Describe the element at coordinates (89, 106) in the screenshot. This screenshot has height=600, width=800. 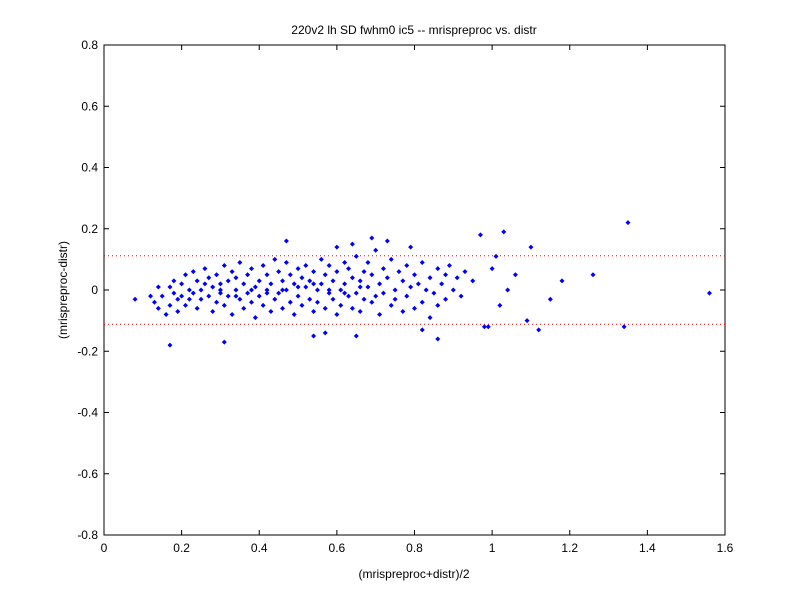
I see `y-tick-label: 0.6` at that location.